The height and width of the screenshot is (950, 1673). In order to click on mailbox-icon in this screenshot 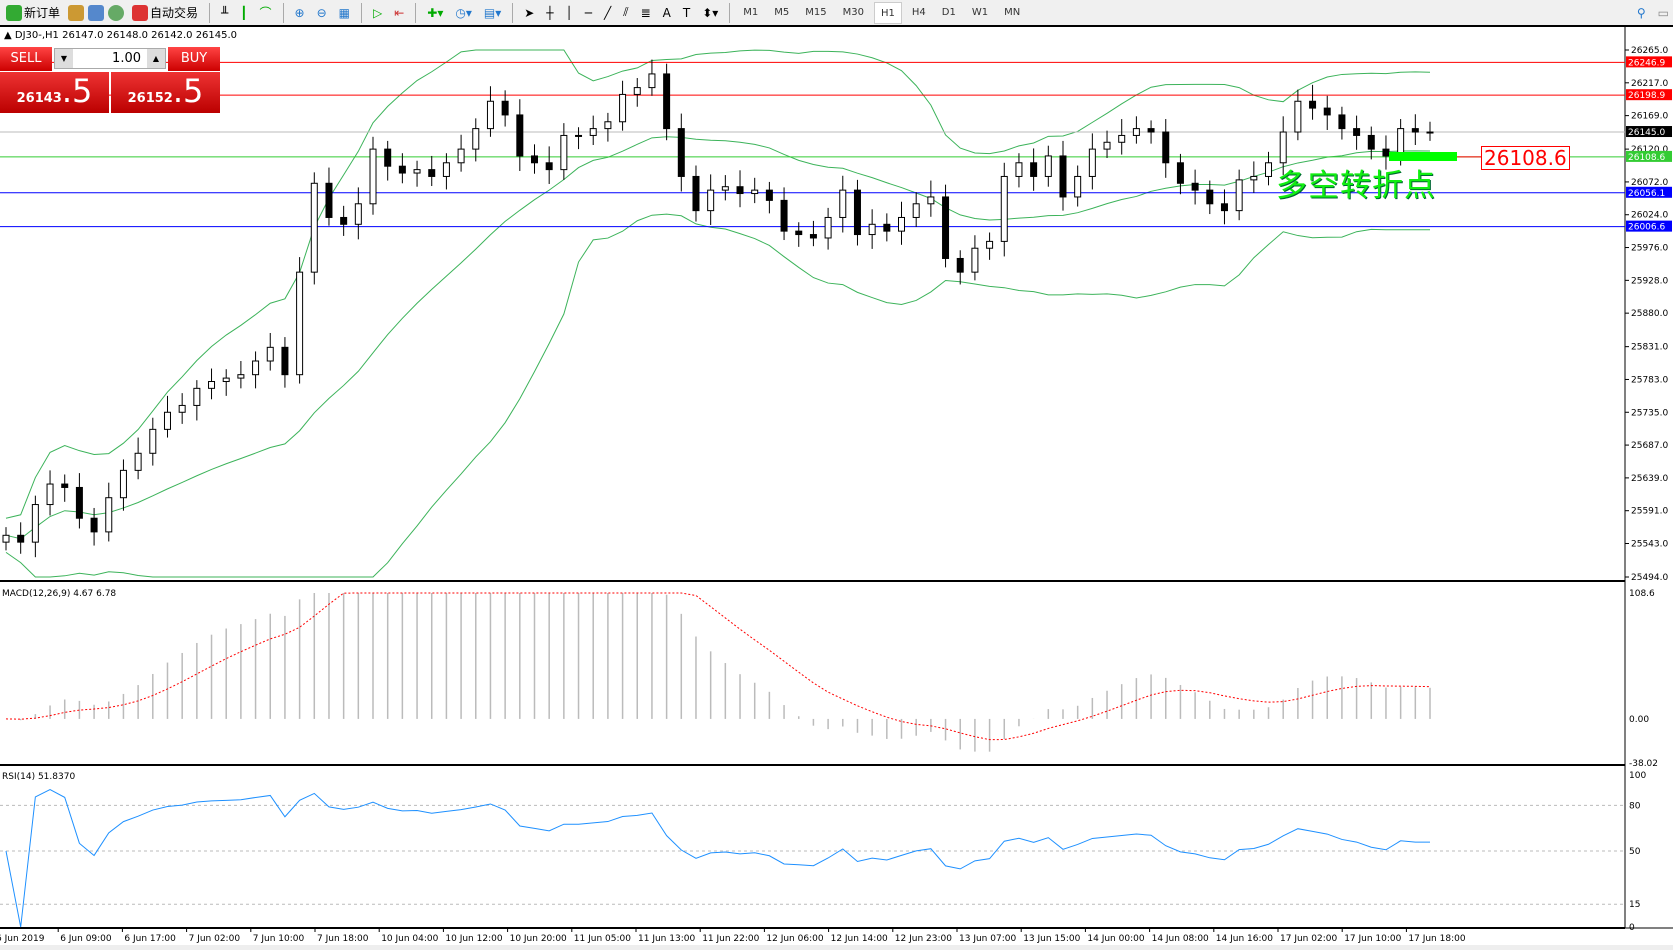, I will do `click(96, 12)`.